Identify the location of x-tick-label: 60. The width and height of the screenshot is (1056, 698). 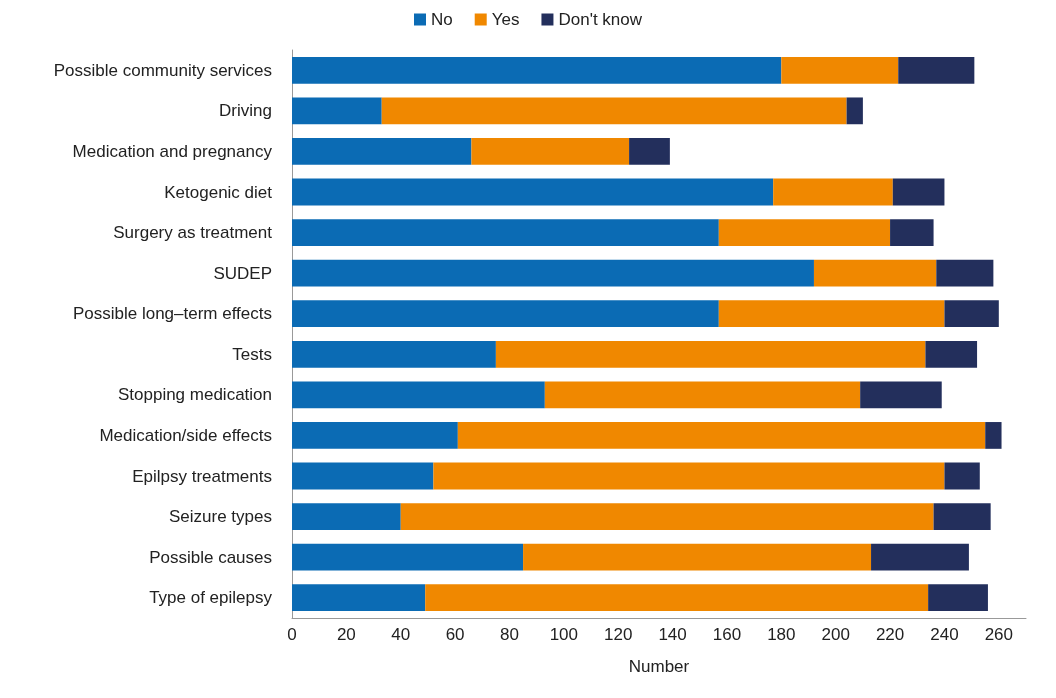
(455, 634).